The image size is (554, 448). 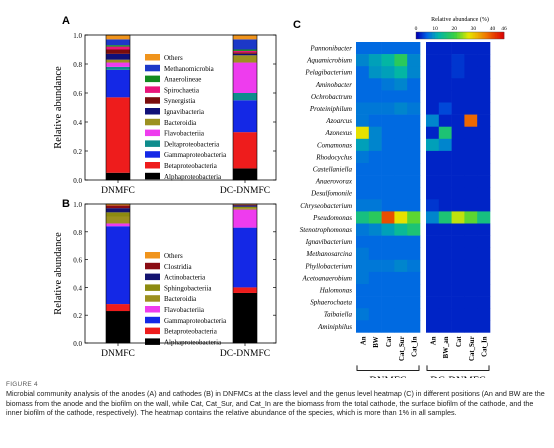 What do you see at coordinates (471, 157) in the screenshot?
I see `heatmap-cell-rhodocyclus-cat-sur` at bounding box center [471, 157].